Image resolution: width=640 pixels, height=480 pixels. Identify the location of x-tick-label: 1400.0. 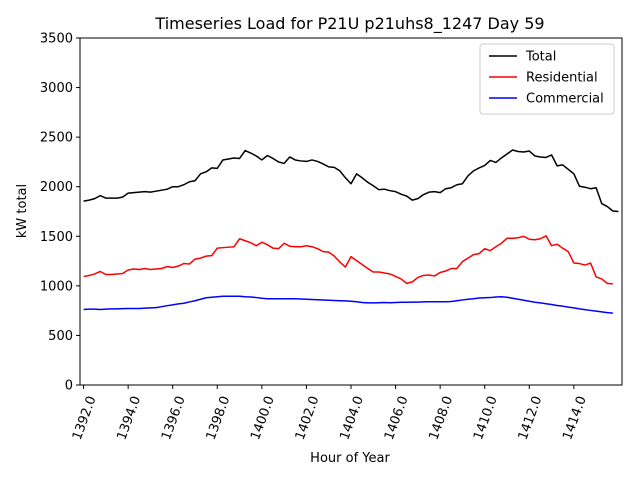
(263, 418).